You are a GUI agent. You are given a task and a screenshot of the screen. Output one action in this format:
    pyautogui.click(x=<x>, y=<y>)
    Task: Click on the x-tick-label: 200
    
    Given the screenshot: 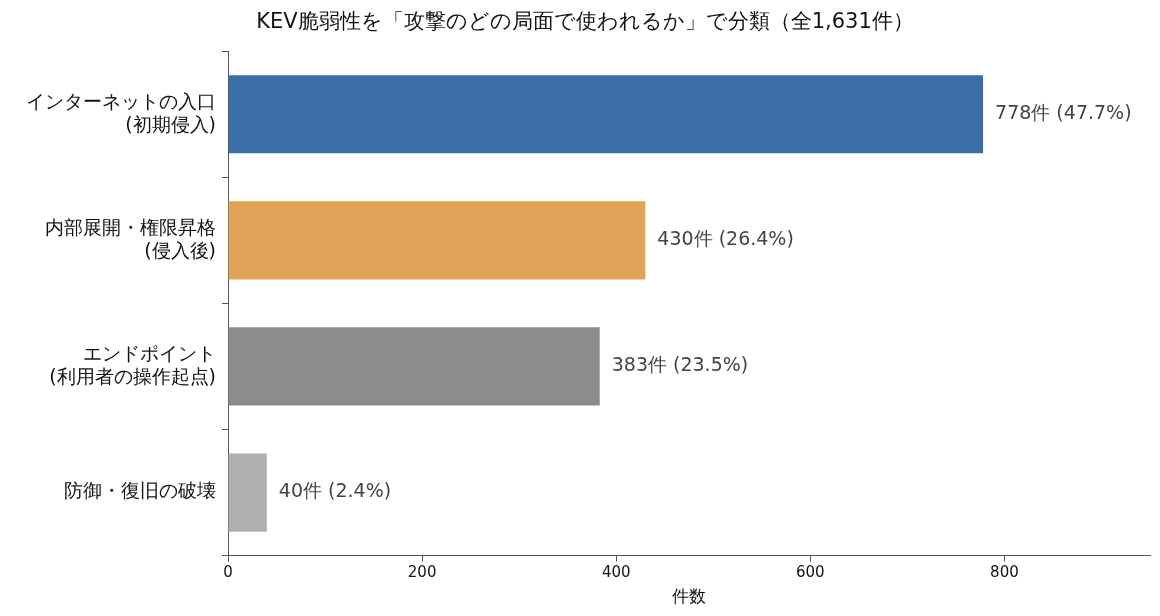 What is the action you would take?
    pyautogui.click(x=422, y=572)
    